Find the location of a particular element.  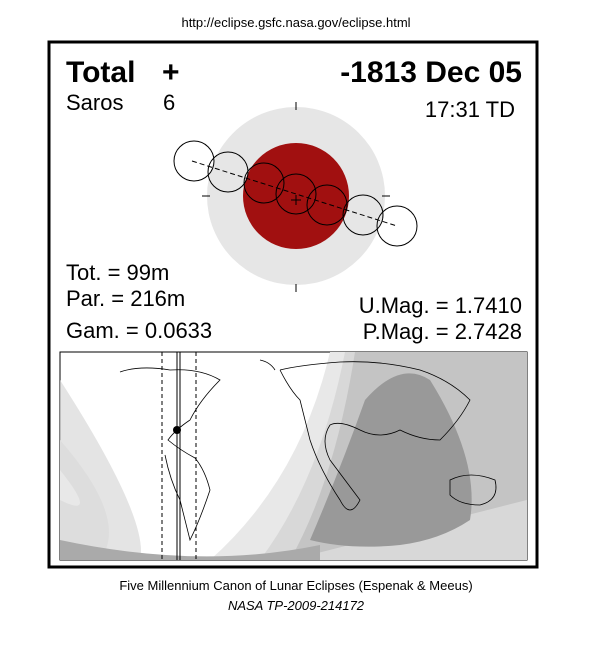

penumbral-magnitude: P.Mag. = 2.7428 is located at coordinates (442, 331).